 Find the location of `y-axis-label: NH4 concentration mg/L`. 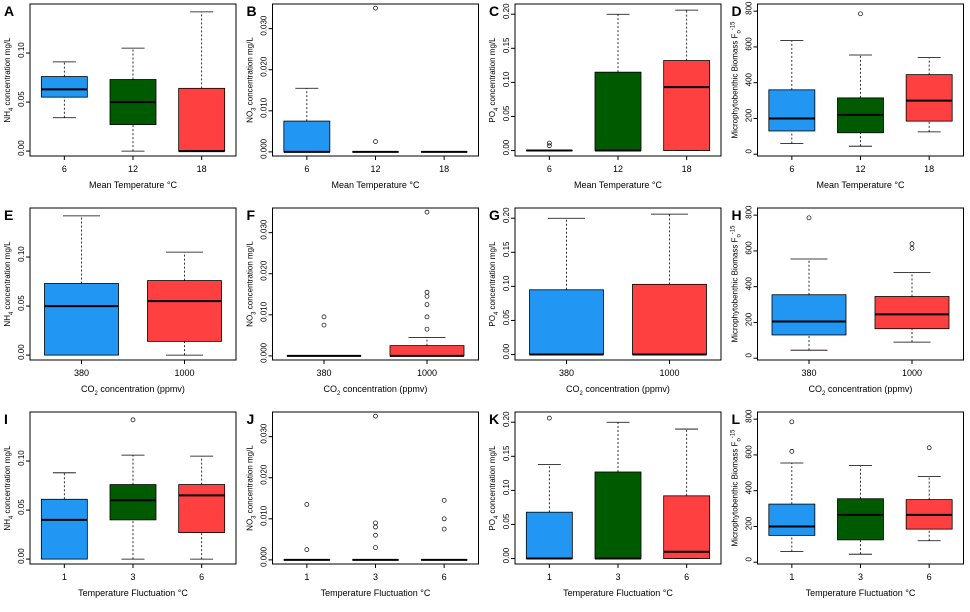

y-axis-label: NH4 concentration mg/L is located at coordinates (9, 488).